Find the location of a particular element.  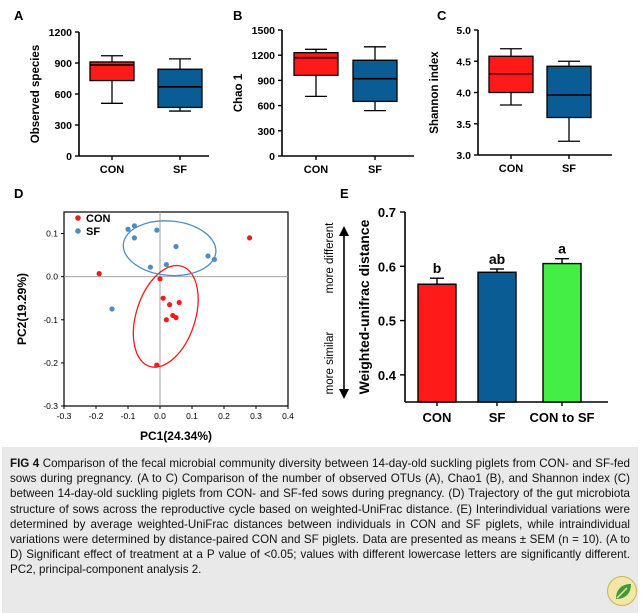

panel-e-more-different-label: more different is located at coordinates (330, 258).